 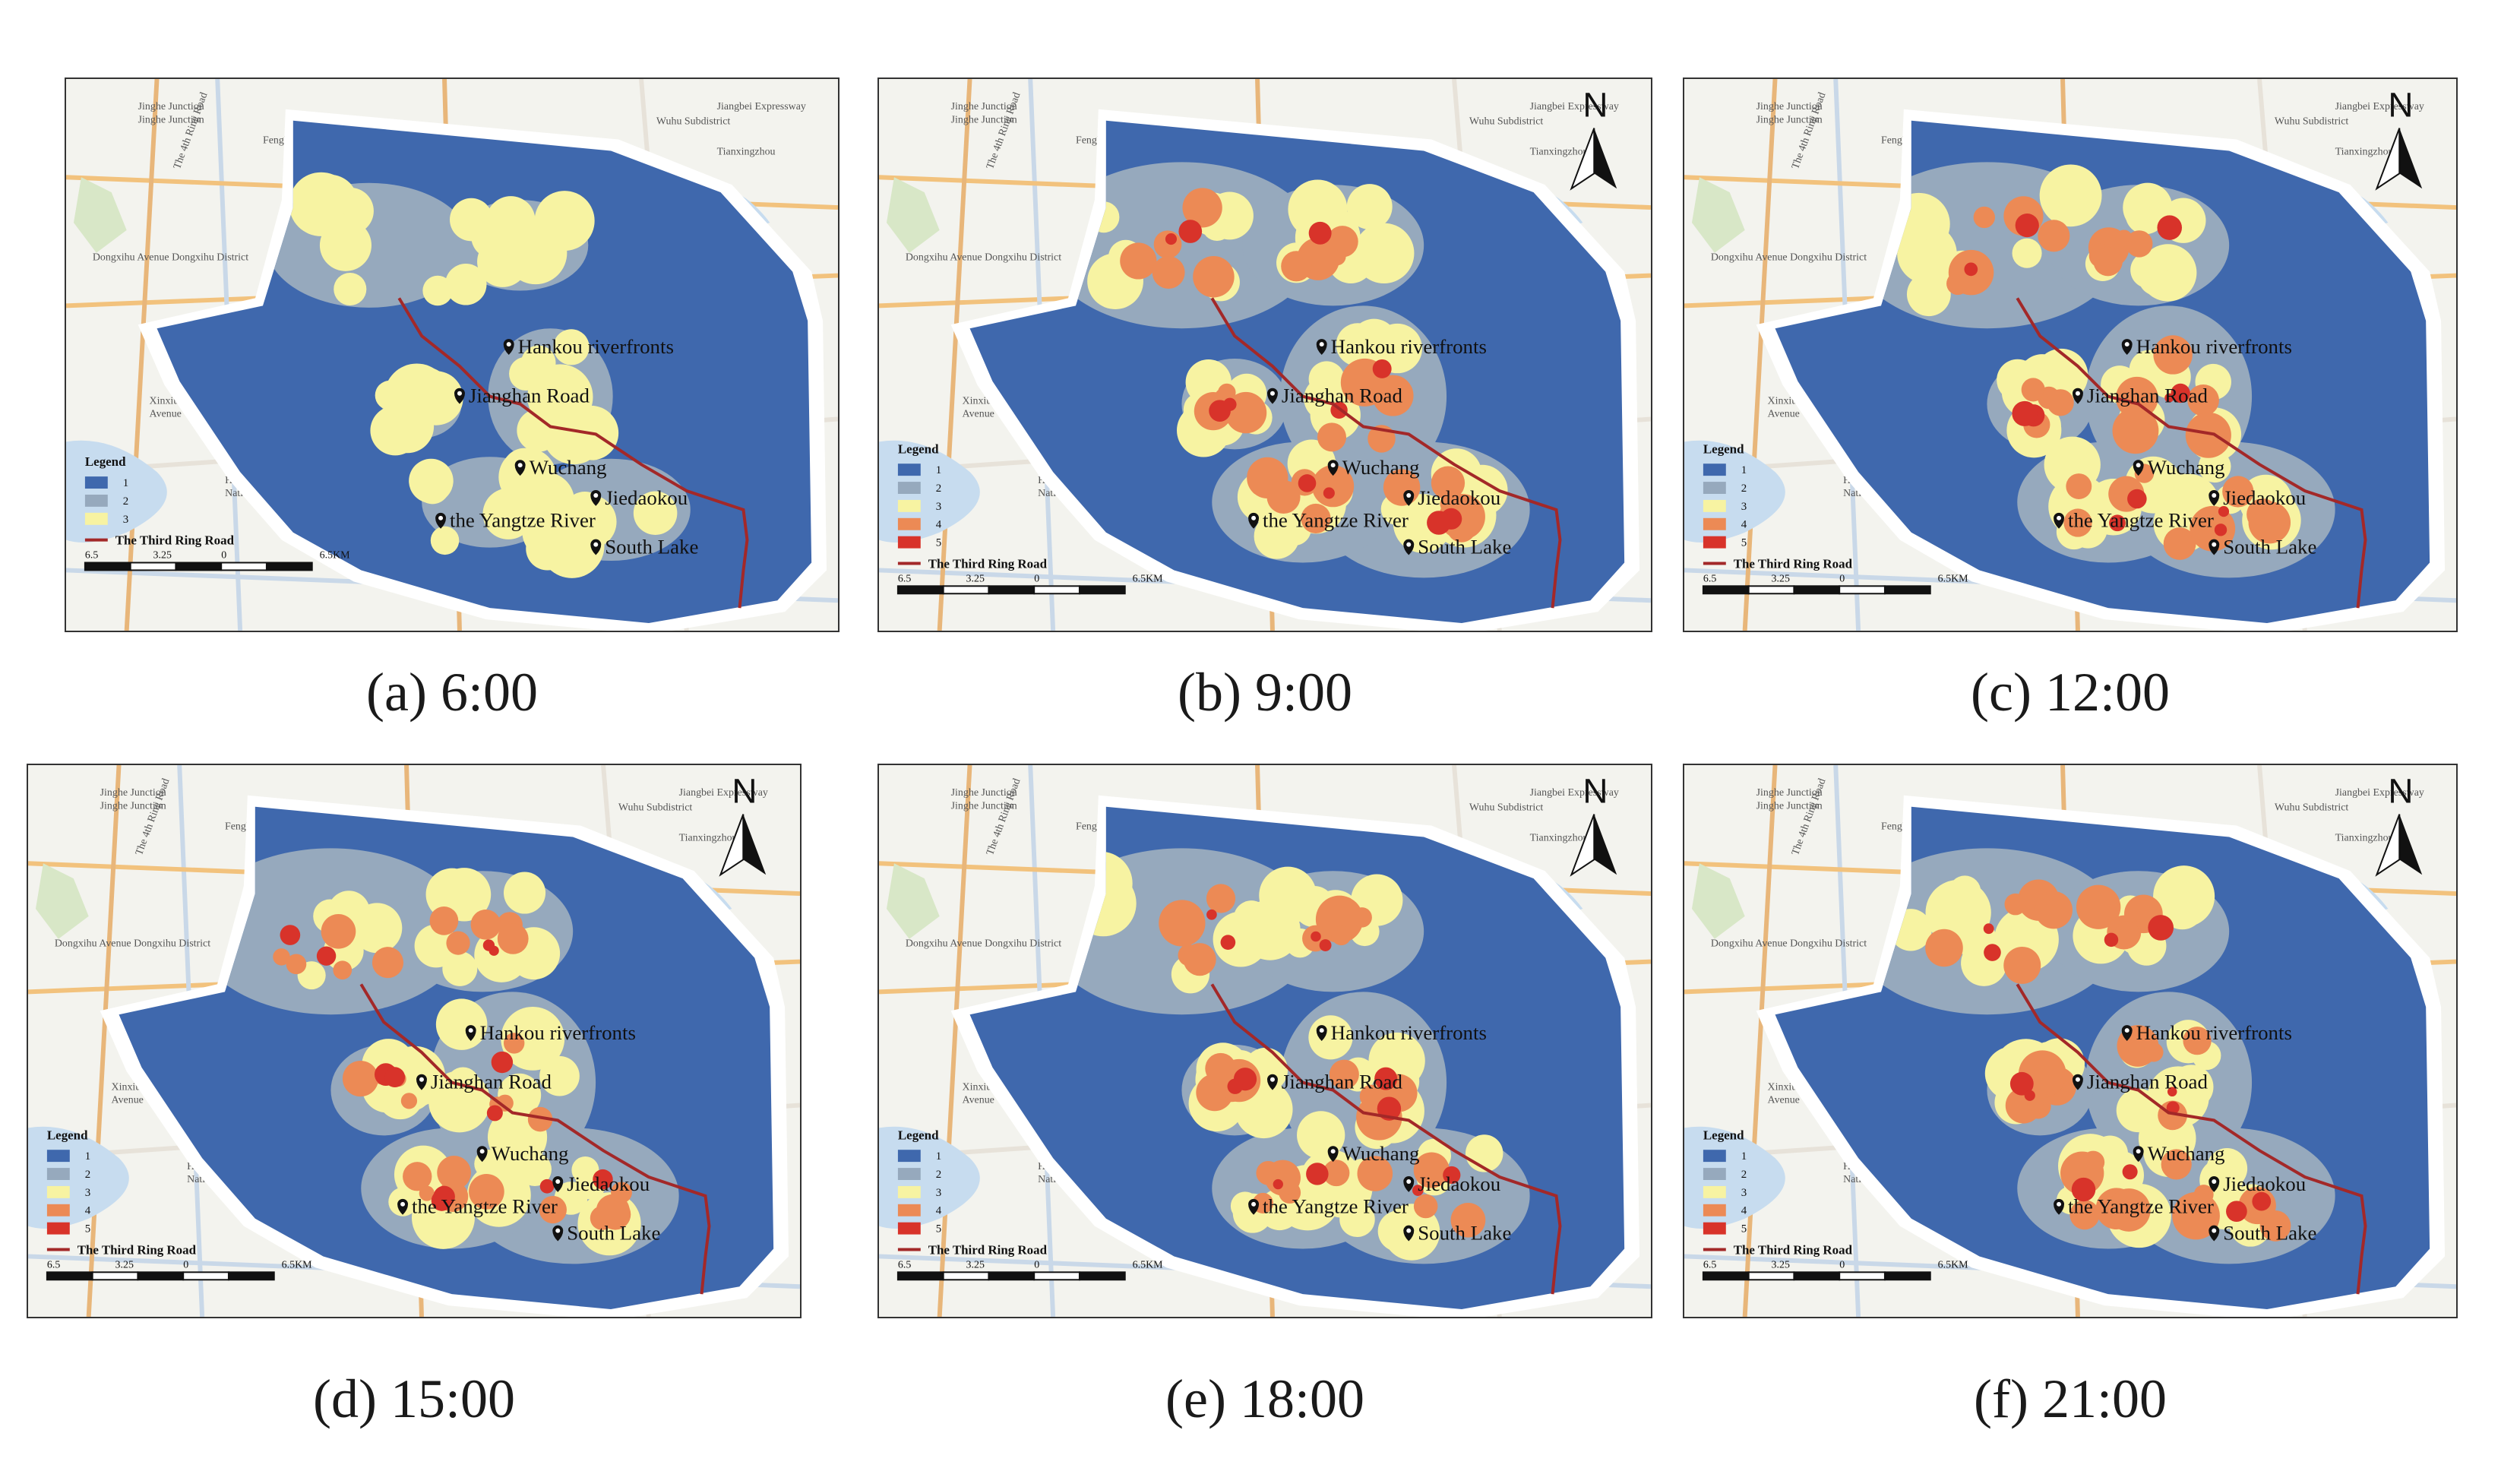 What do you see at coordinates (159, 501) in the screenshot?
I see `legend: Legend 1 2 3 The Third Ring Road` at bounding box center [159, 501].